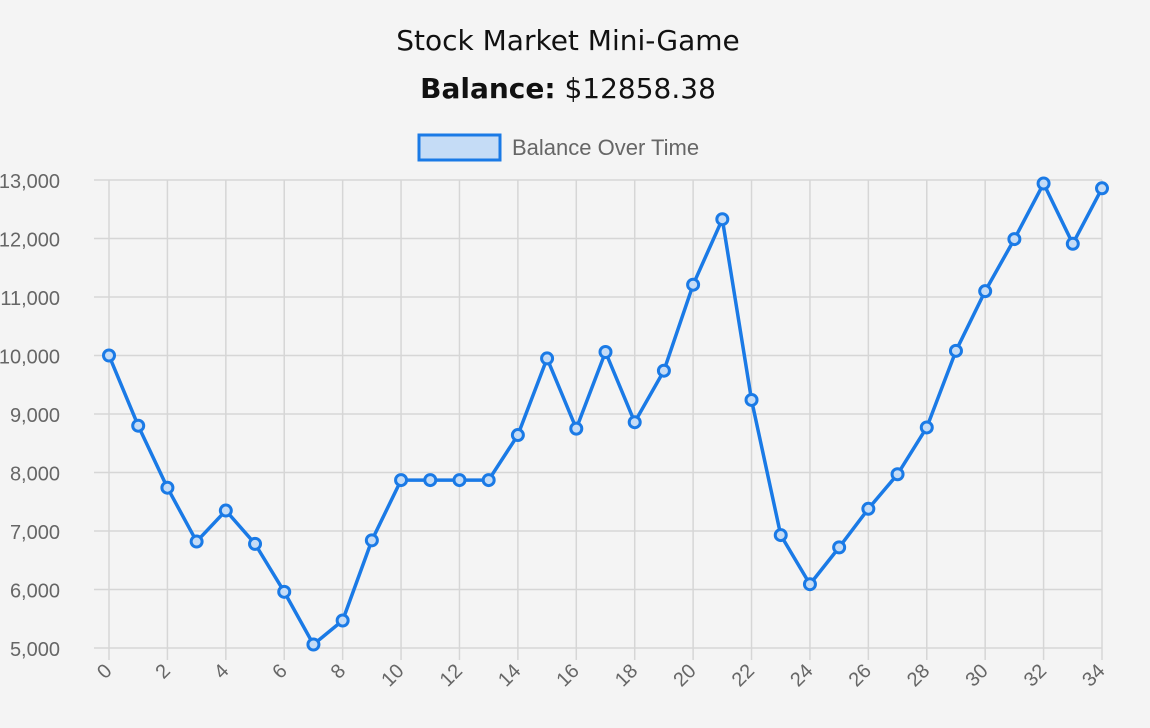 The image size is (1150, 728). What do you see at coordinates (568, 40) in the screenshot?
I see `page-title: Stock Market Mini-Game` at bounding box center [568, 40].